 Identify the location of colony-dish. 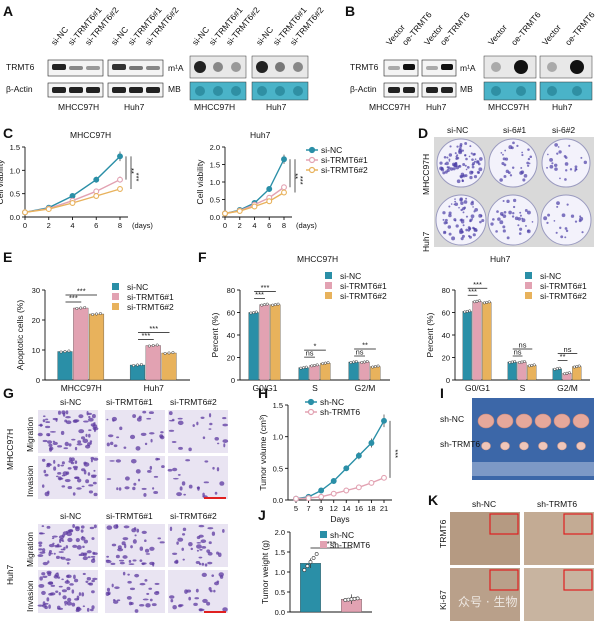
(461, 163).